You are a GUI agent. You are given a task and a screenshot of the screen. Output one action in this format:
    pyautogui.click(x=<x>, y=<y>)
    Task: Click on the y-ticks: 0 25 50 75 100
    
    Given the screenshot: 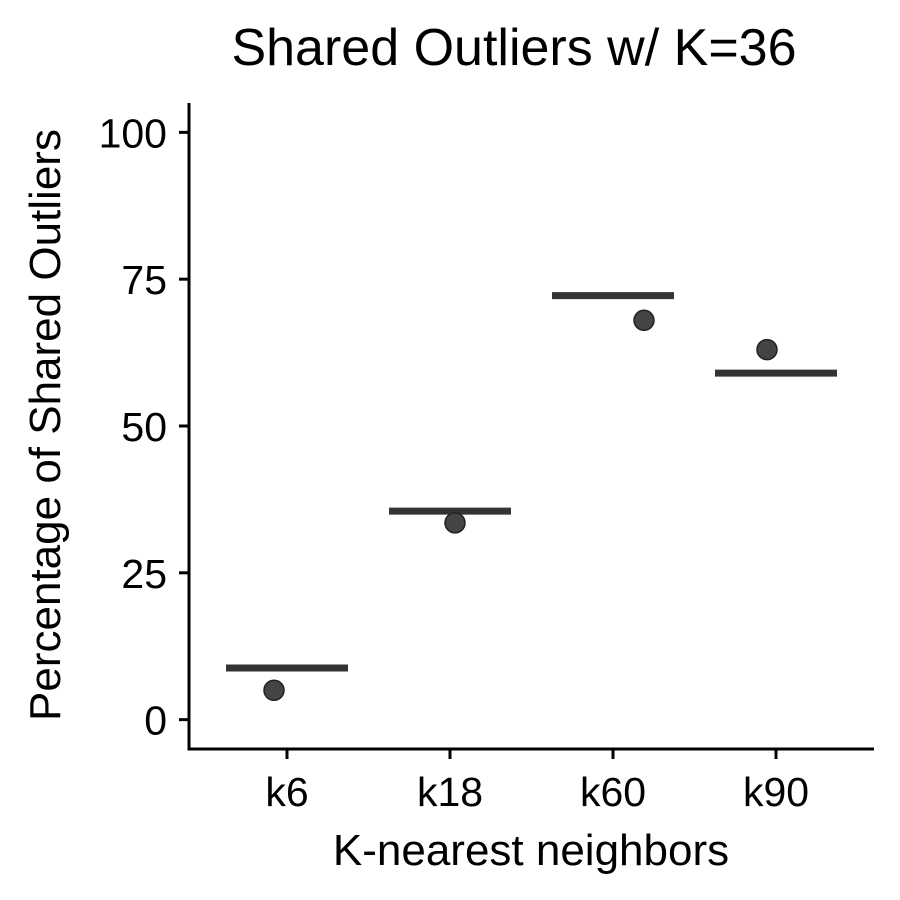 What is the action you would take?
    pyautogui.click(x=144, y=427)
    